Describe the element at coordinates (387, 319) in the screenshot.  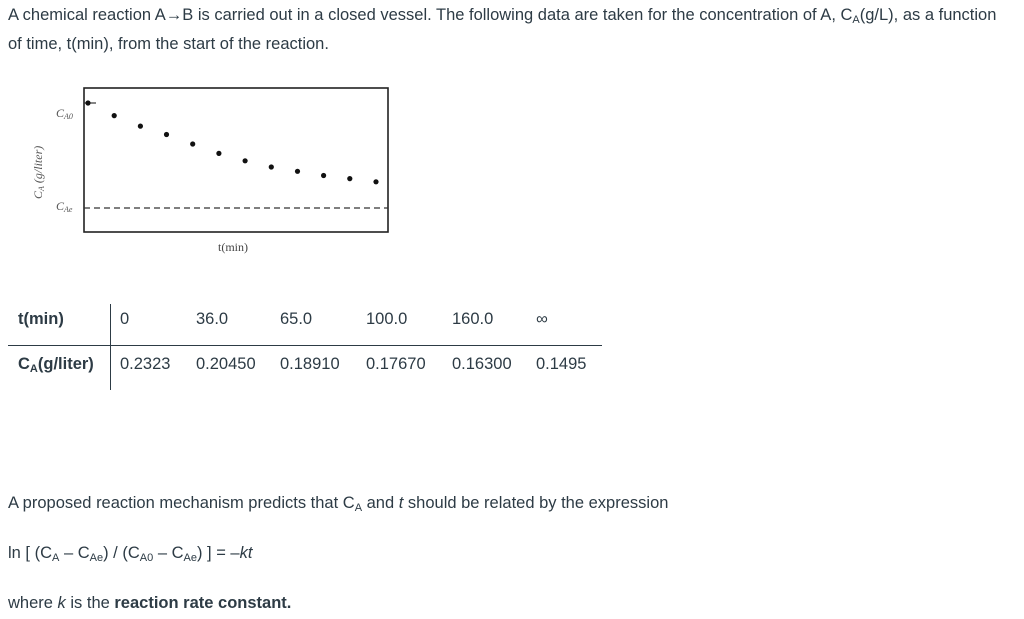
I see `time-cell: 100.0` at that location.